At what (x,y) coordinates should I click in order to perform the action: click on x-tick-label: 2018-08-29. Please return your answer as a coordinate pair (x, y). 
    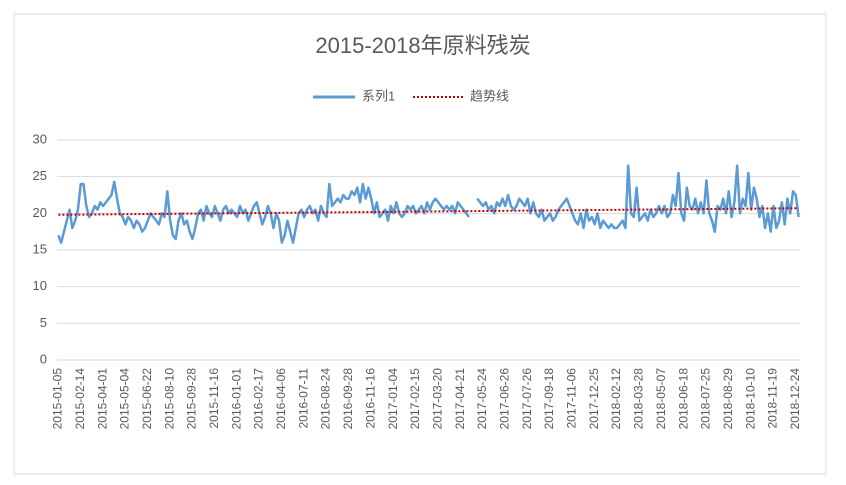
    Looking at the image, I should click on (728, 399).